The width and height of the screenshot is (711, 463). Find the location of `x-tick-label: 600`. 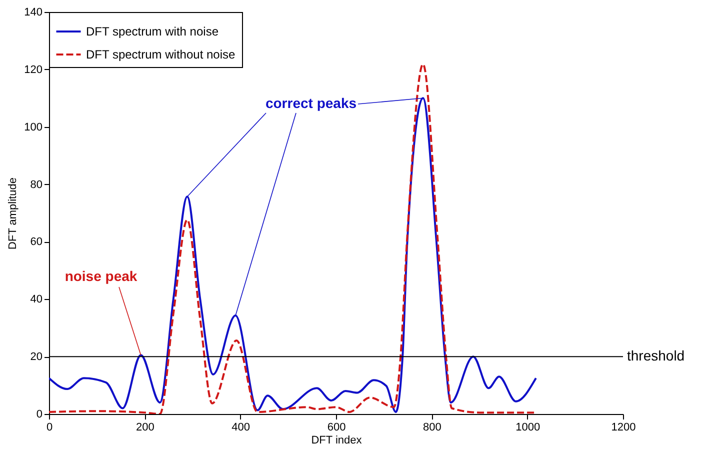

x-tick-label: 600 is located at coordinates (336, 428).